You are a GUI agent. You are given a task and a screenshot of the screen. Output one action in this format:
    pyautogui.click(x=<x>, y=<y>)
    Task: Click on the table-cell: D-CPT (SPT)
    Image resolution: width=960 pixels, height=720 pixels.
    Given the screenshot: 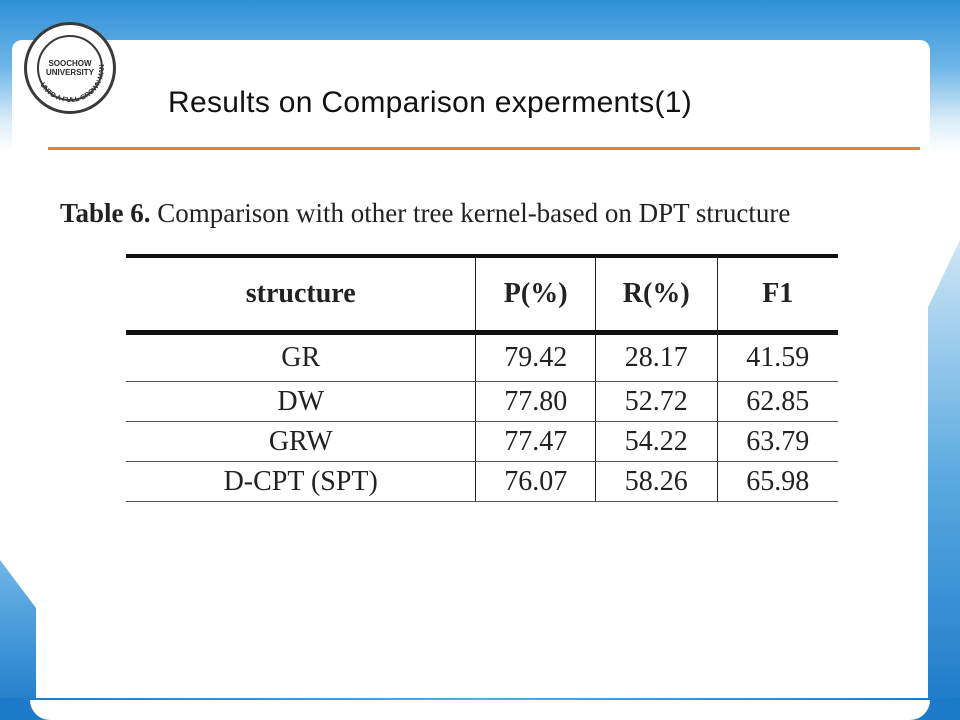 What is the action you would take?
    pyautogui.click(x=301, y=481)
    